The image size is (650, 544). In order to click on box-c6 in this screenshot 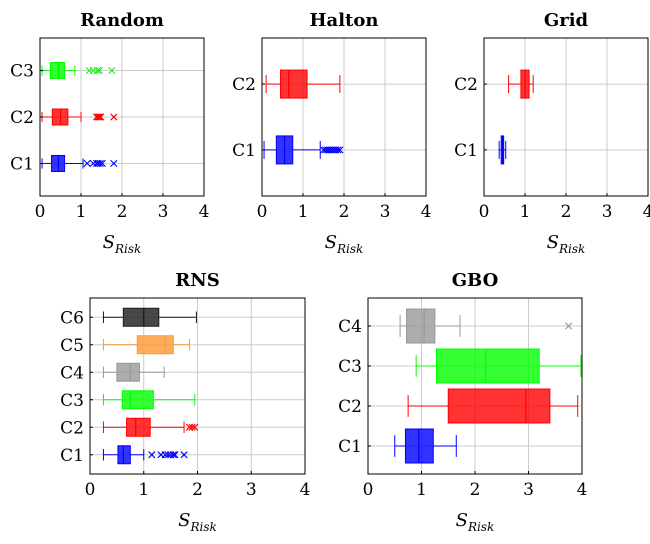, I will do `click(149, 317)`.